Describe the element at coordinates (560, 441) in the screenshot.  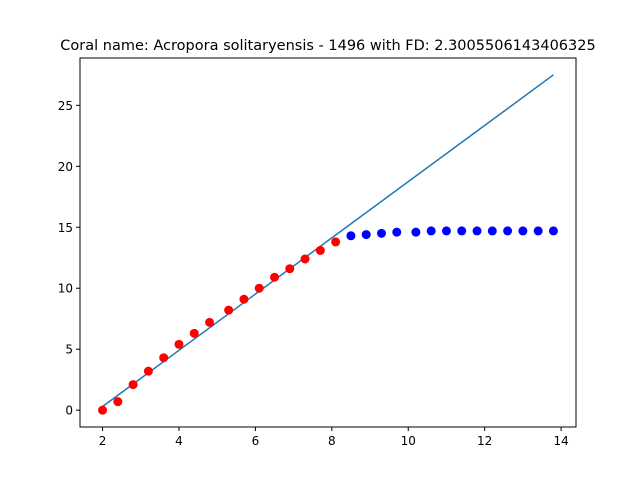
I see `x-tick-label: 14` at that location.